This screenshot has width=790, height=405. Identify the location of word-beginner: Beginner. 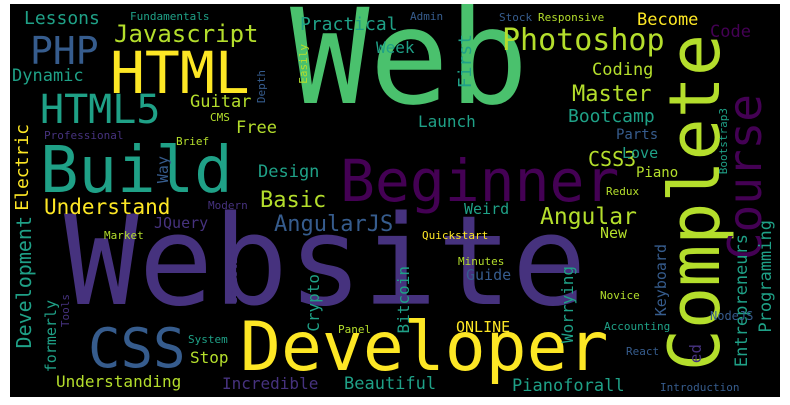
(480, 181).